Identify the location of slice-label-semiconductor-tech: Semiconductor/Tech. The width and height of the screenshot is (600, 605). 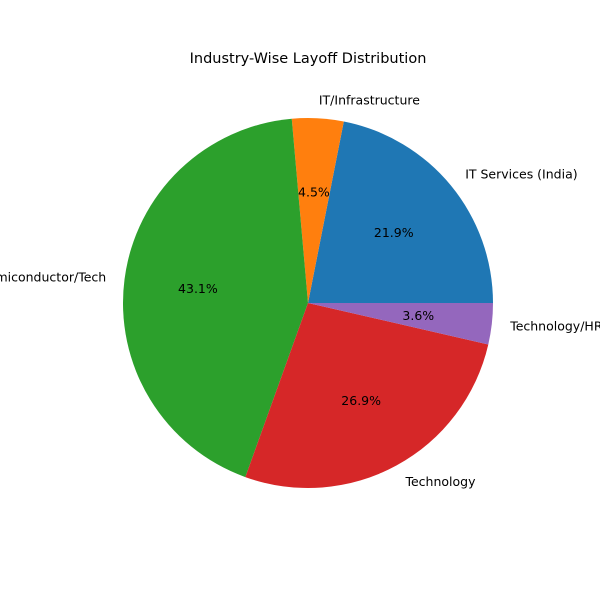
(53, 276).